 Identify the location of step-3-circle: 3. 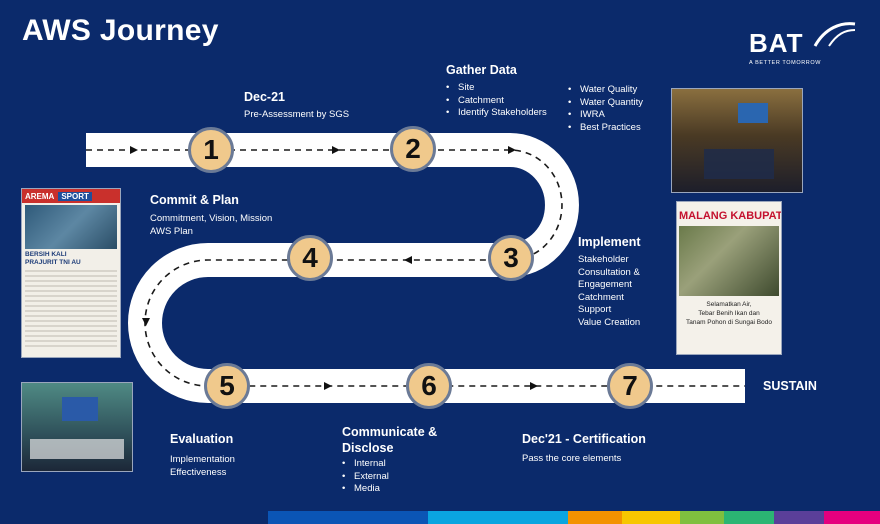
(511, 258).